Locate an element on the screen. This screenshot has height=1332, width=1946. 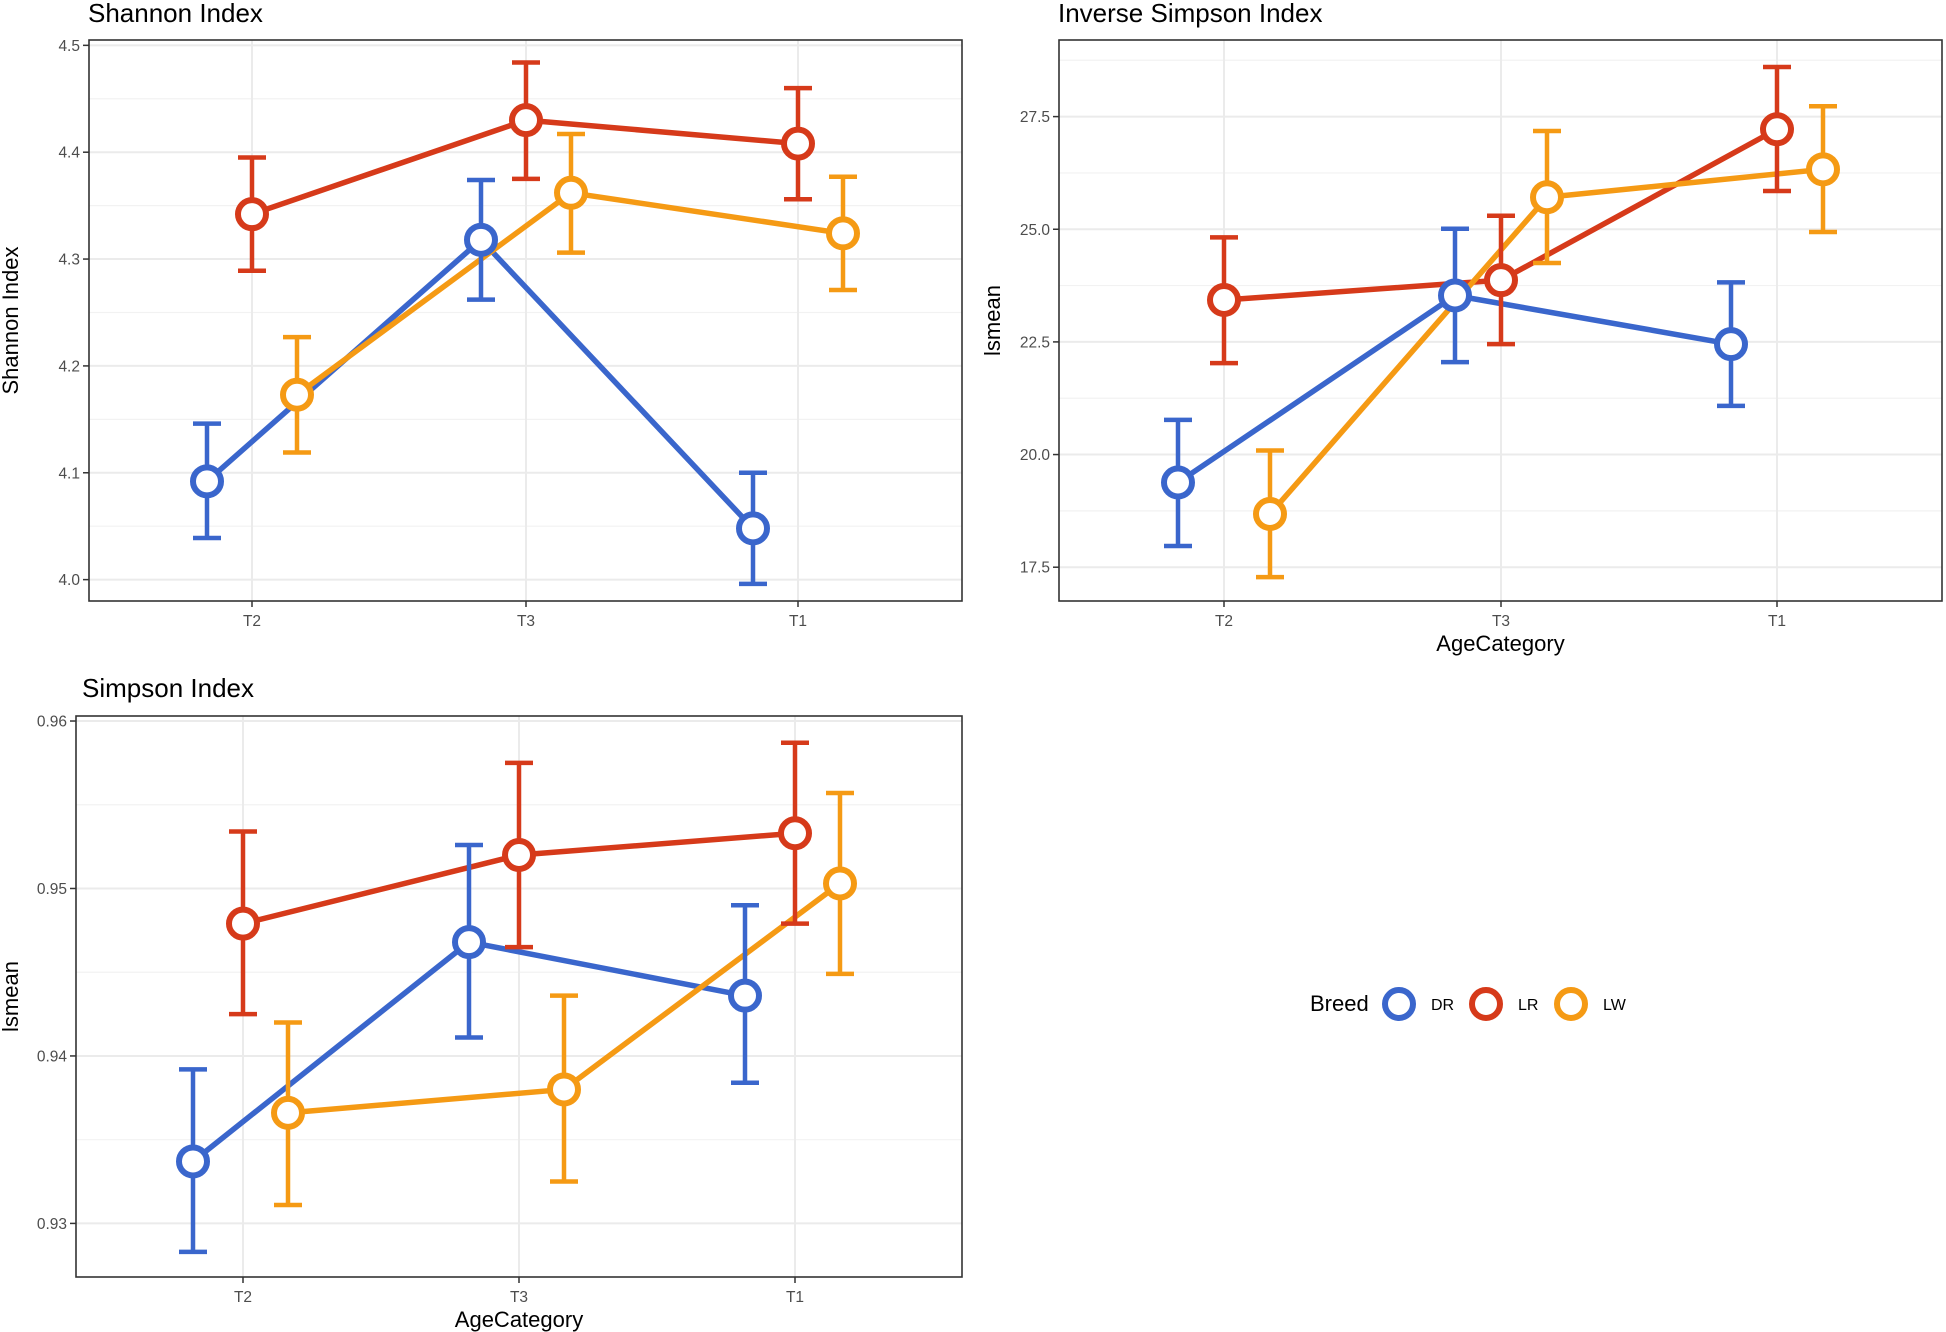
panel-title: Simpson Index is located at coordinates (168, 688).